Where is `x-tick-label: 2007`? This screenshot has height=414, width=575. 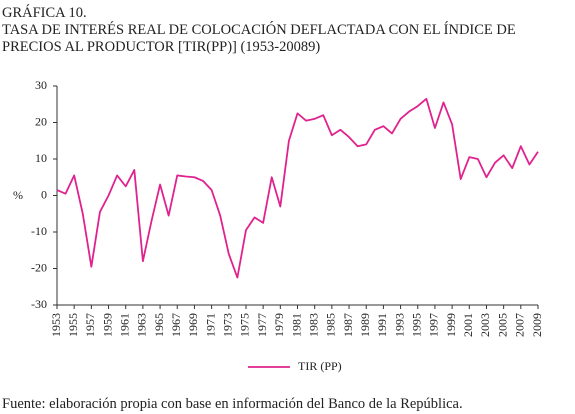 x-tick-label: 2007 is located at coordinates (520, 325).